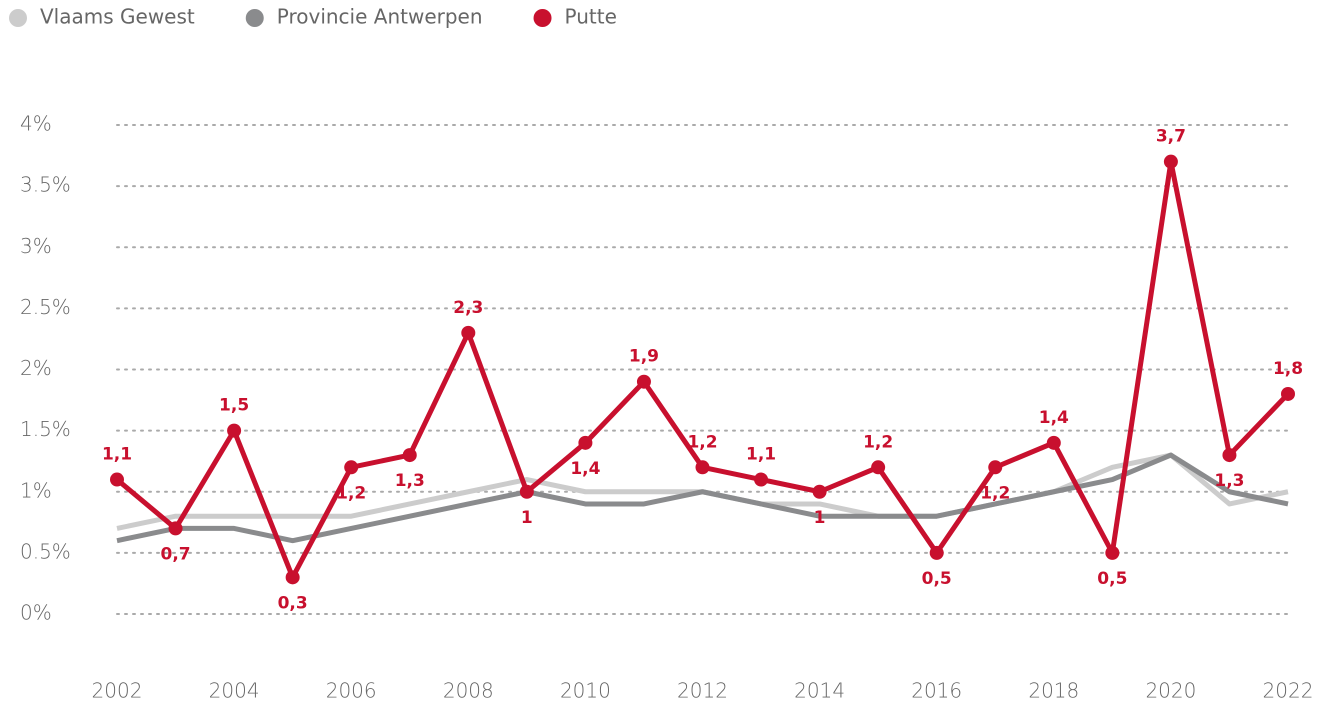  I want to click on x-tick-label: 2008, so click(468, 691).